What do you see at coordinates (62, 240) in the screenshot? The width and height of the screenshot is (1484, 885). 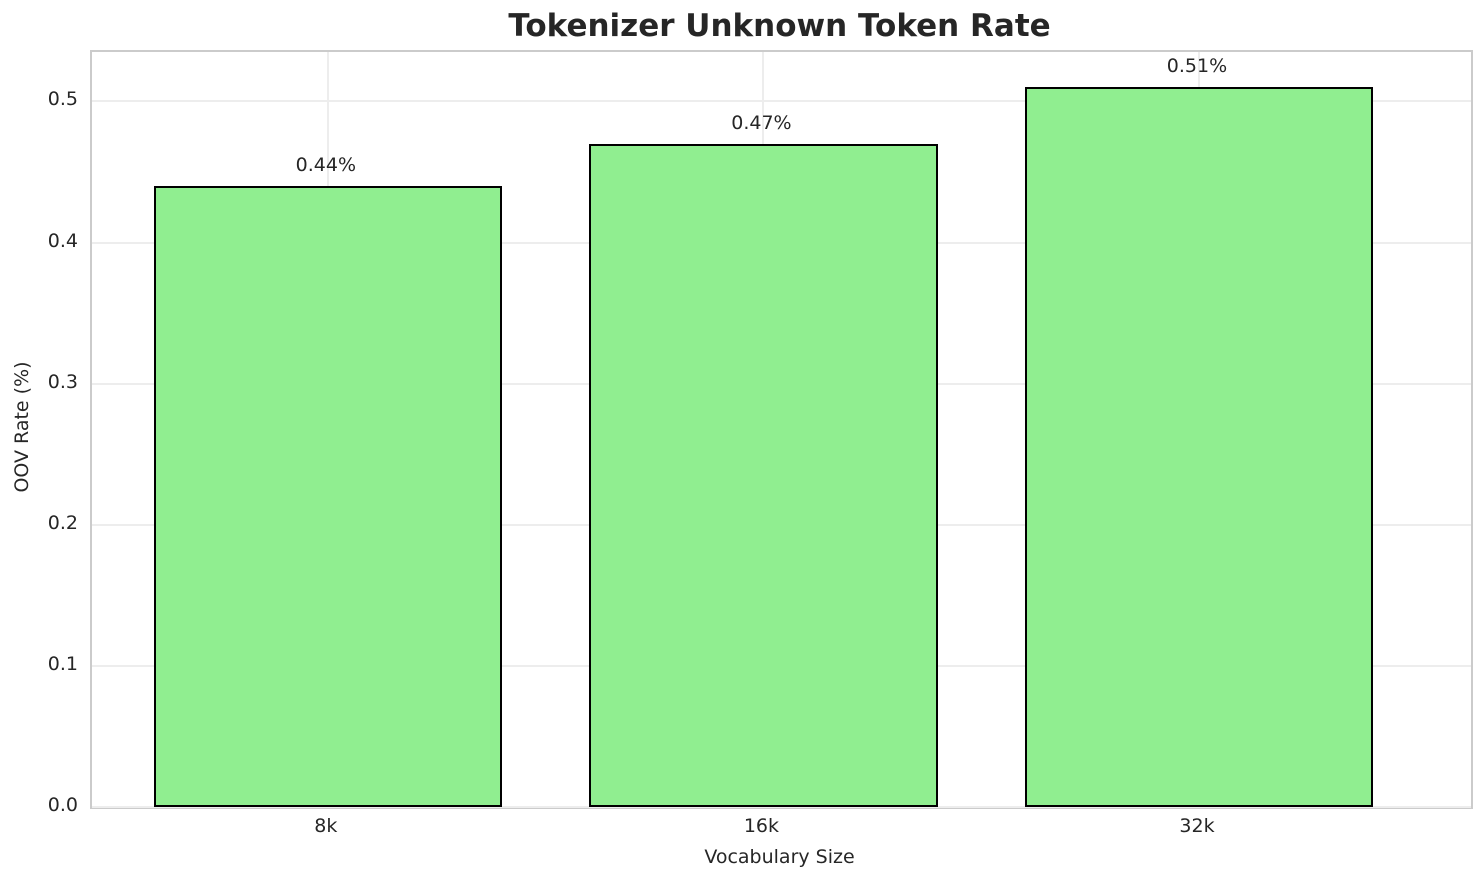 I see `y-tick-label: 0.4` at bounding box center [62, 240].